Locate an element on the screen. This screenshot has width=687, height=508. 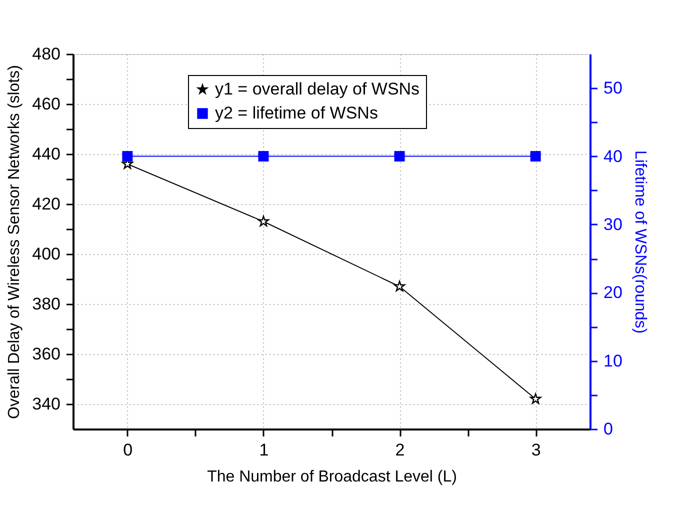
x-tick-label: 3 is located at coordinates (536, 450).